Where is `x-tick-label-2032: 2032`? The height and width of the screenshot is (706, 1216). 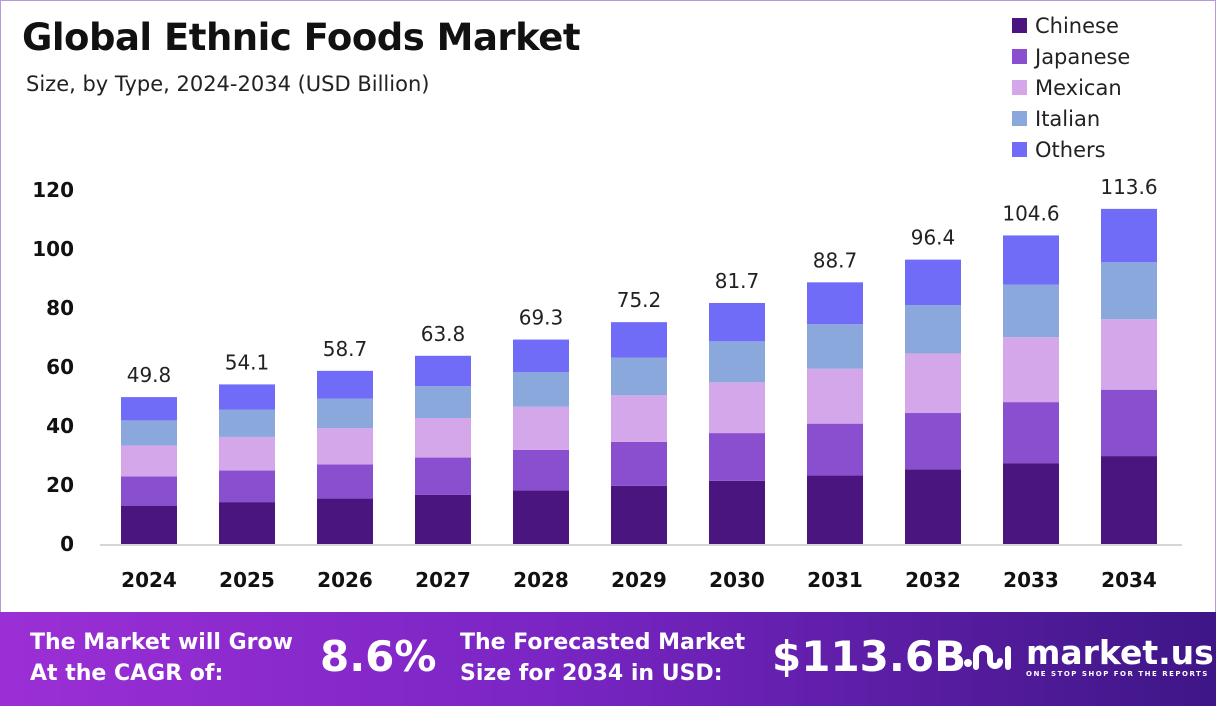 x-tick-label-2032: 2032 is located at coordinates (933, 580).